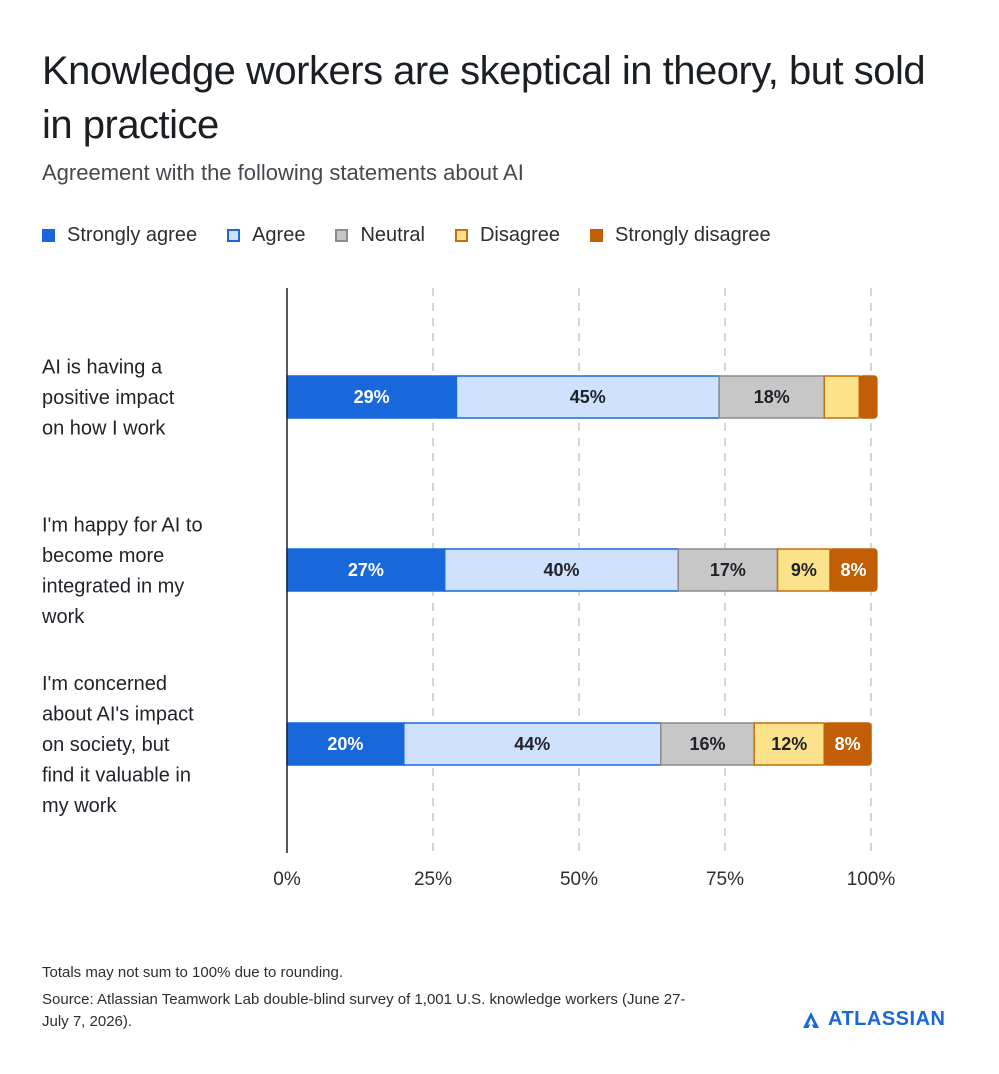 Image resolution: width=999 pixels, height=1074 pixels. I want to click on x-tick-label-50: 50%, so click(579, 879).